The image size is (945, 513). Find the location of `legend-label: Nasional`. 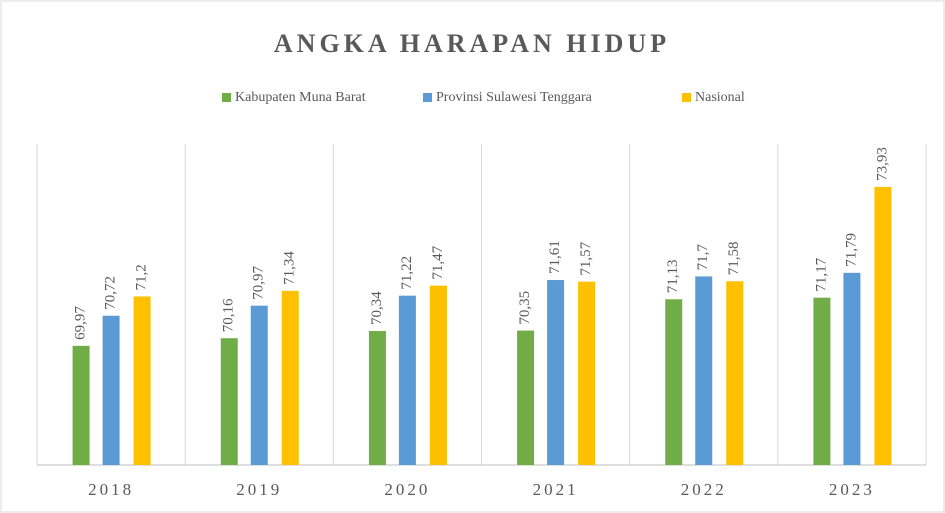

legend-label: Nasional is located at coordinates (720, 97).